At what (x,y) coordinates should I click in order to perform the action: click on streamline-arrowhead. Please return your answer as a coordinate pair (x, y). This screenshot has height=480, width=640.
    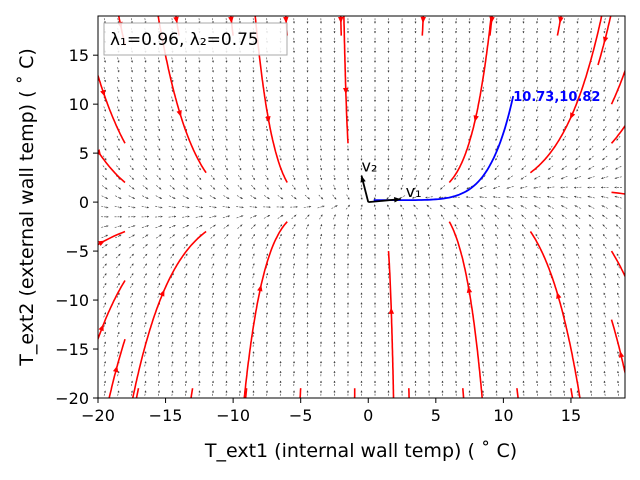
    Looking at the image, I should click on (559, 295).